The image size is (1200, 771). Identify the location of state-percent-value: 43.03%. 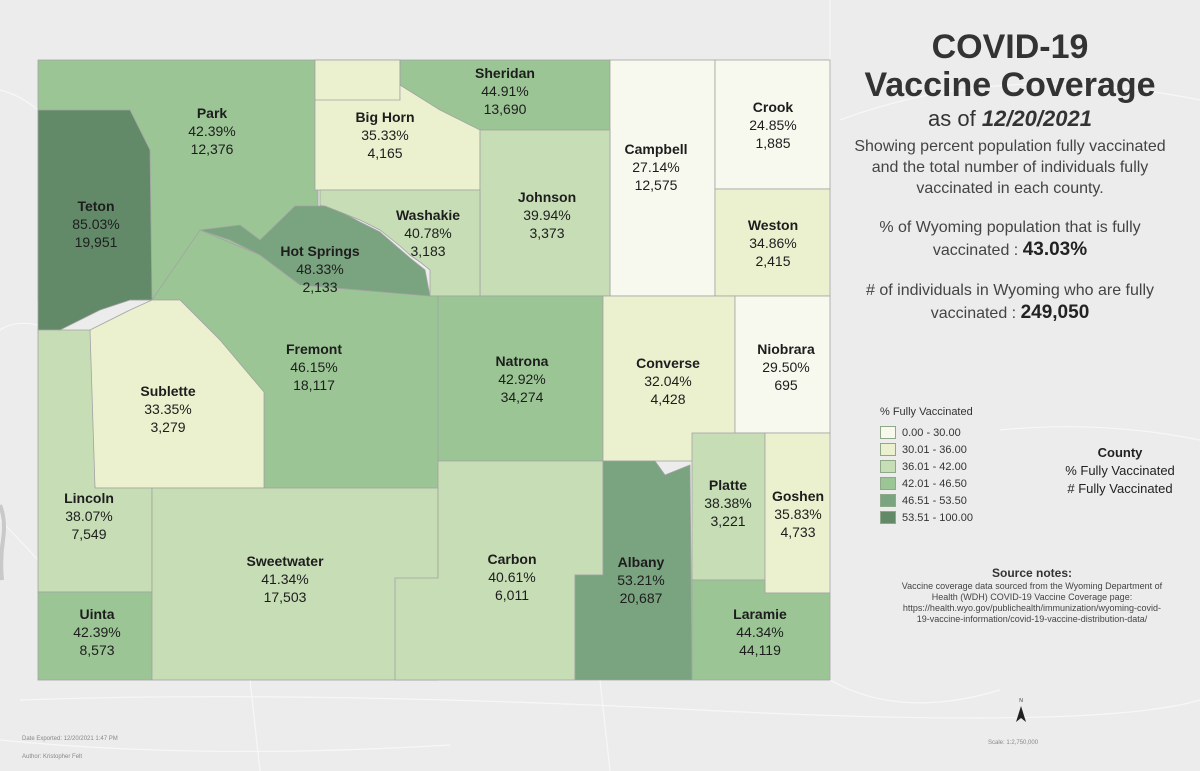
(1055, 249).